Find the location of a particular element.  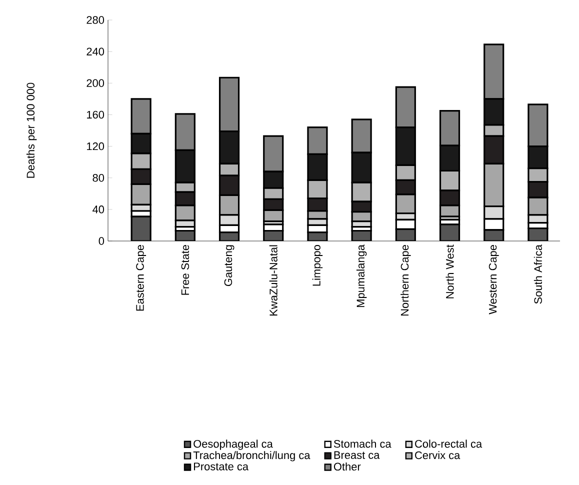

y-tick-label: 120 is located at coordinates (95, 146).